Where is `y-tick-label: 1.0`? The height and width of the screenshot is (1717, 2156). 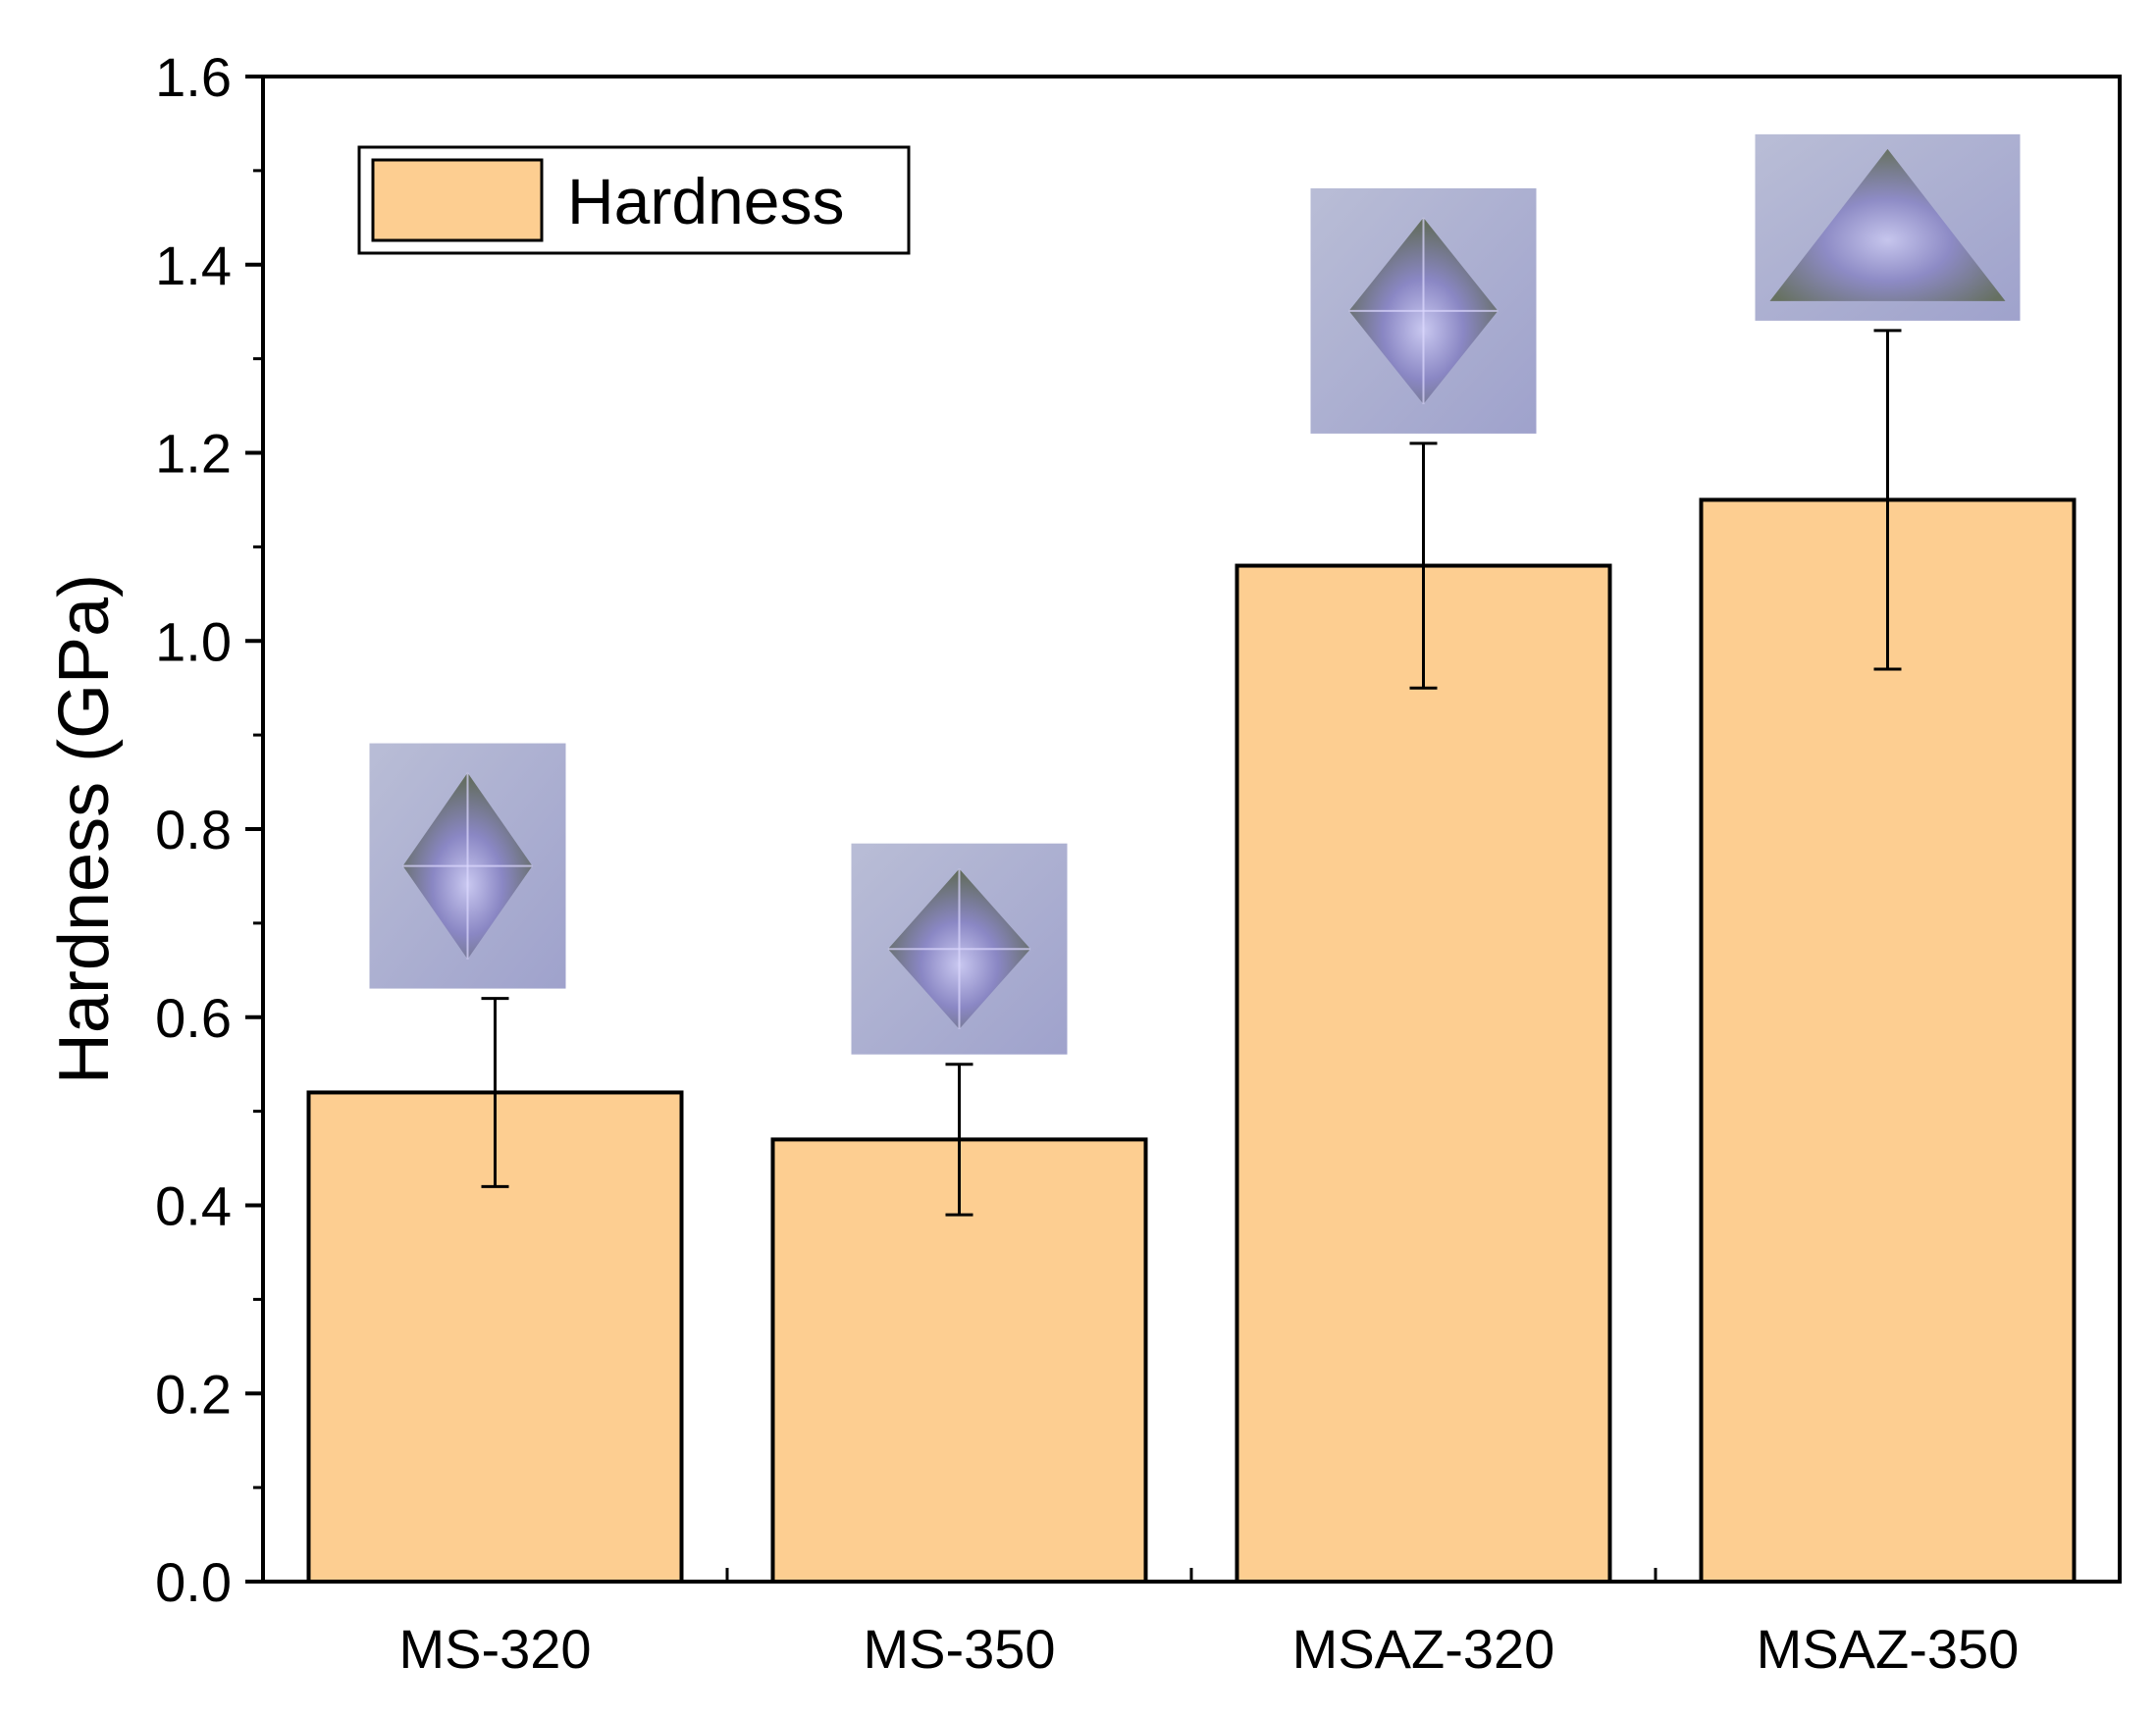
y-tick-label: 1.0 is located at coordinates (193, 641).